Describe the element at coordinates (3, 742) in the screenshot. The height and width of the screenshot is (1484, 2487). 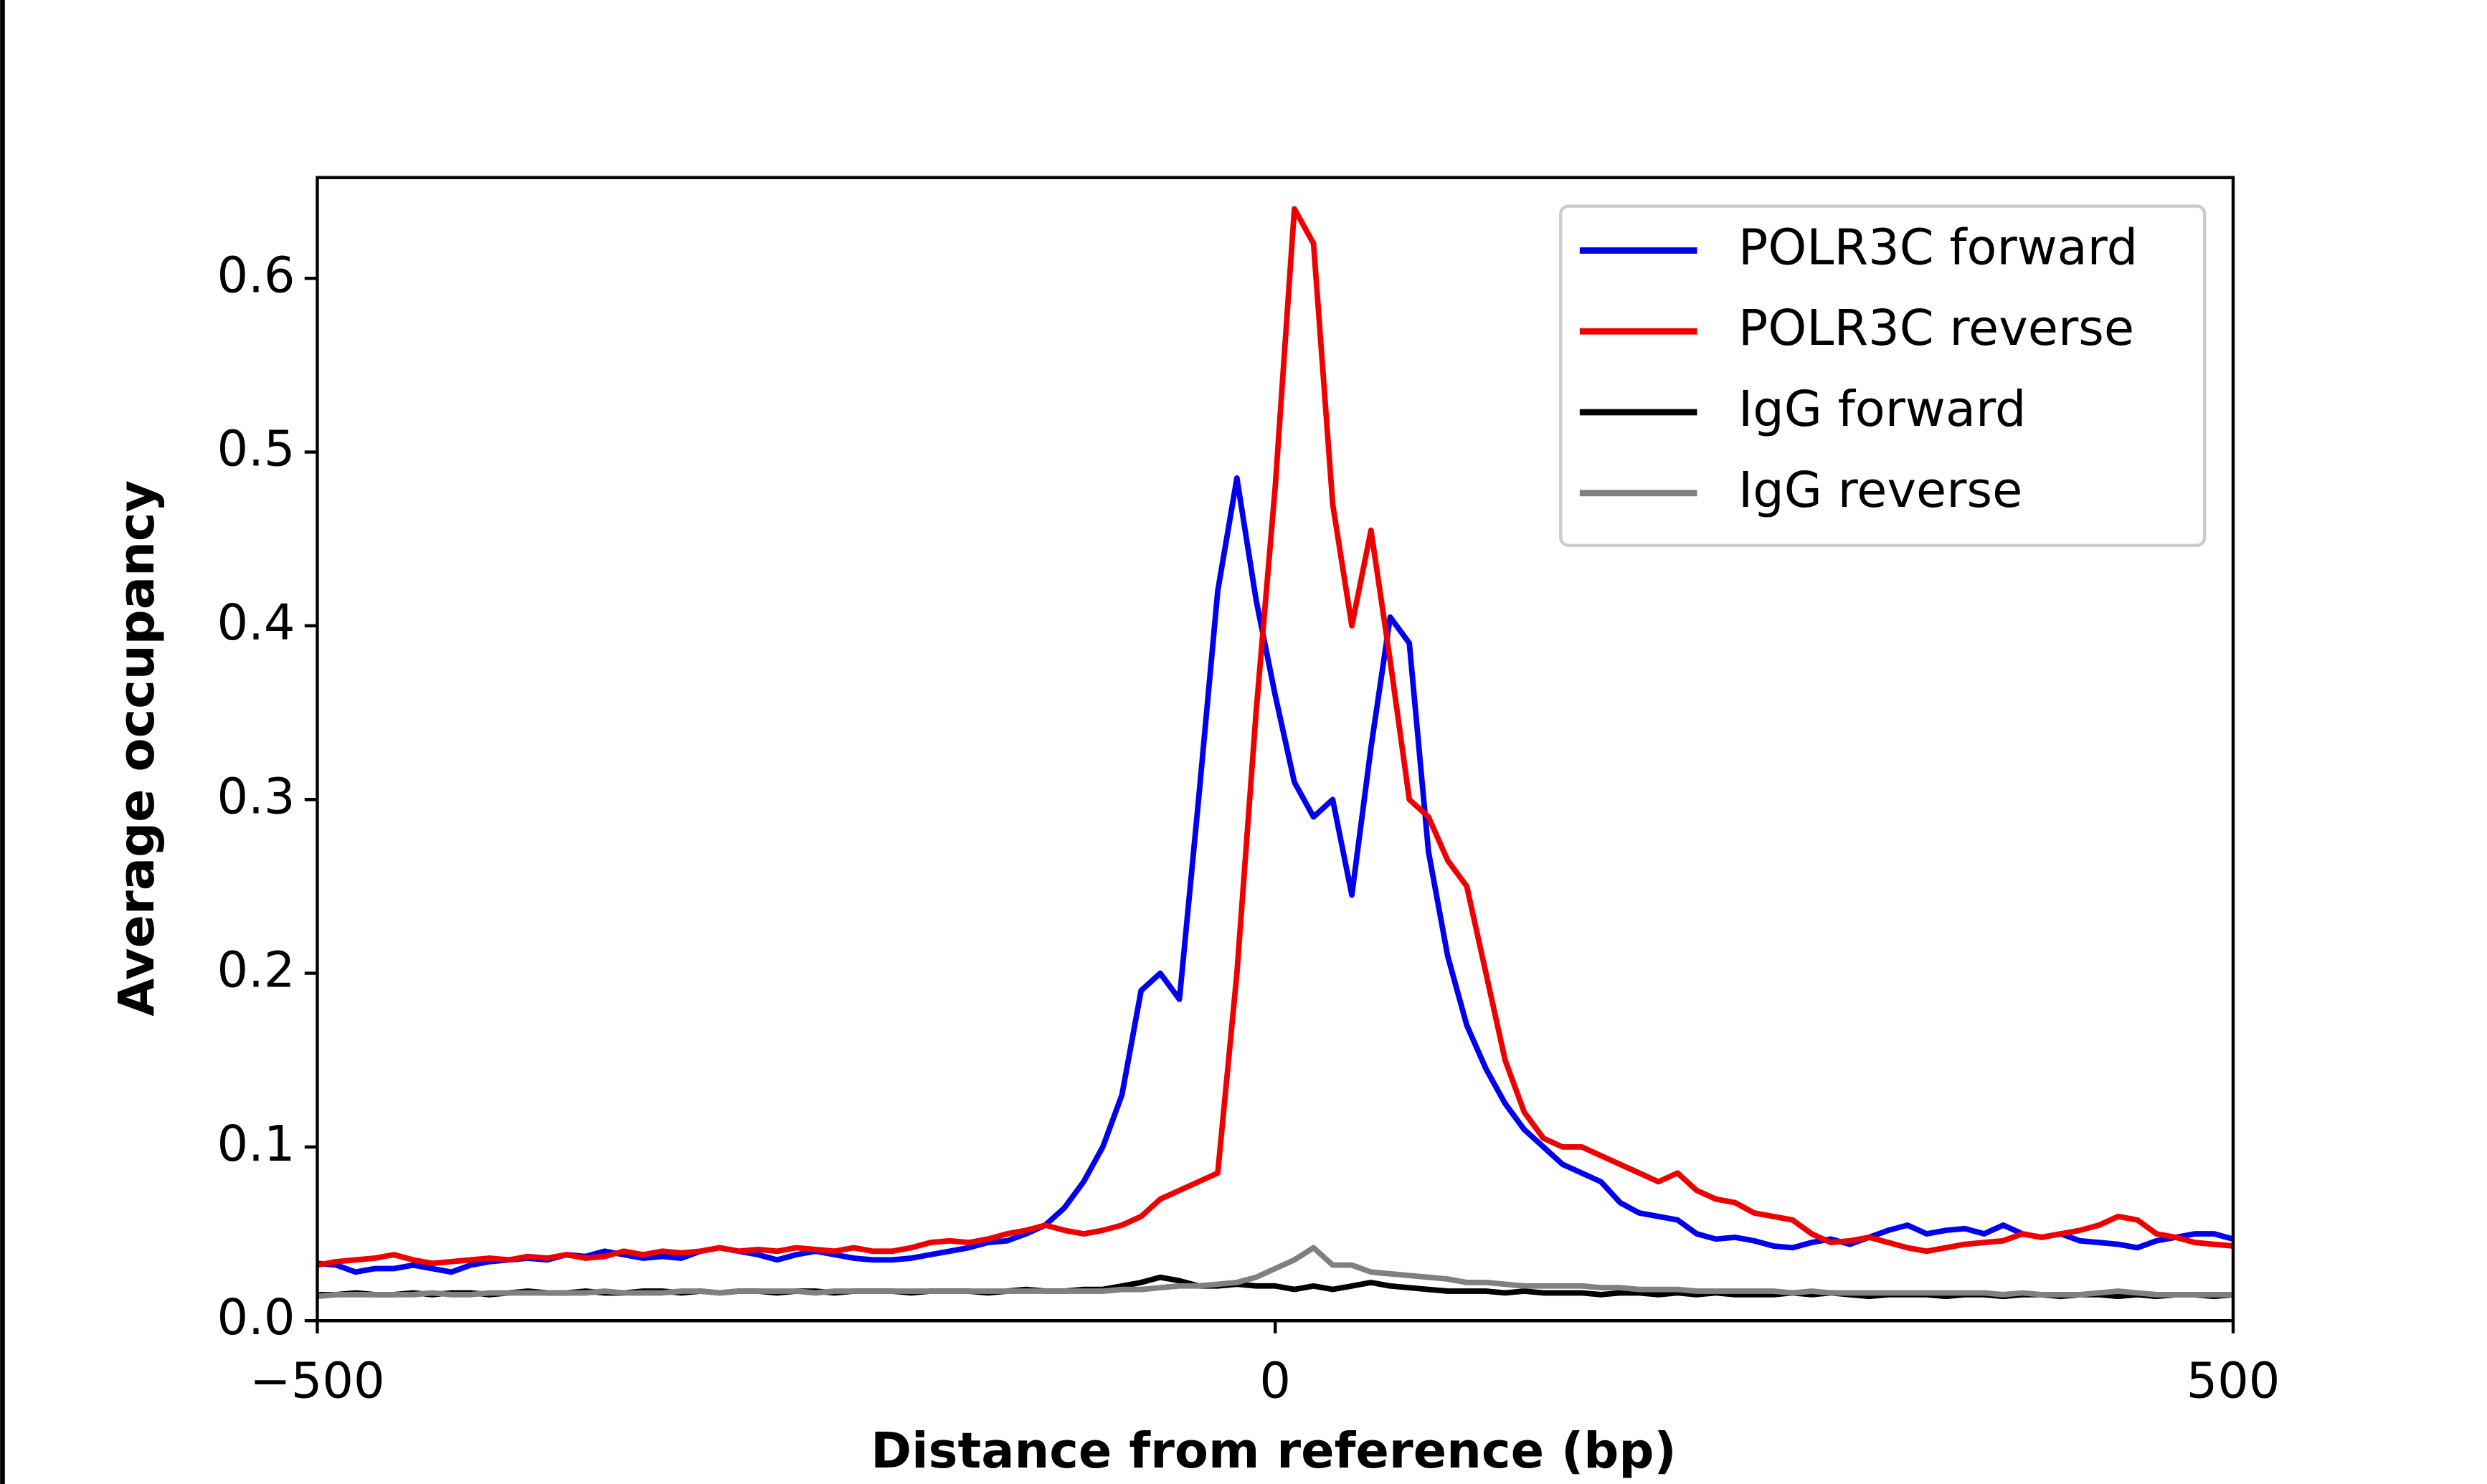
I see `left-edge` at that location.